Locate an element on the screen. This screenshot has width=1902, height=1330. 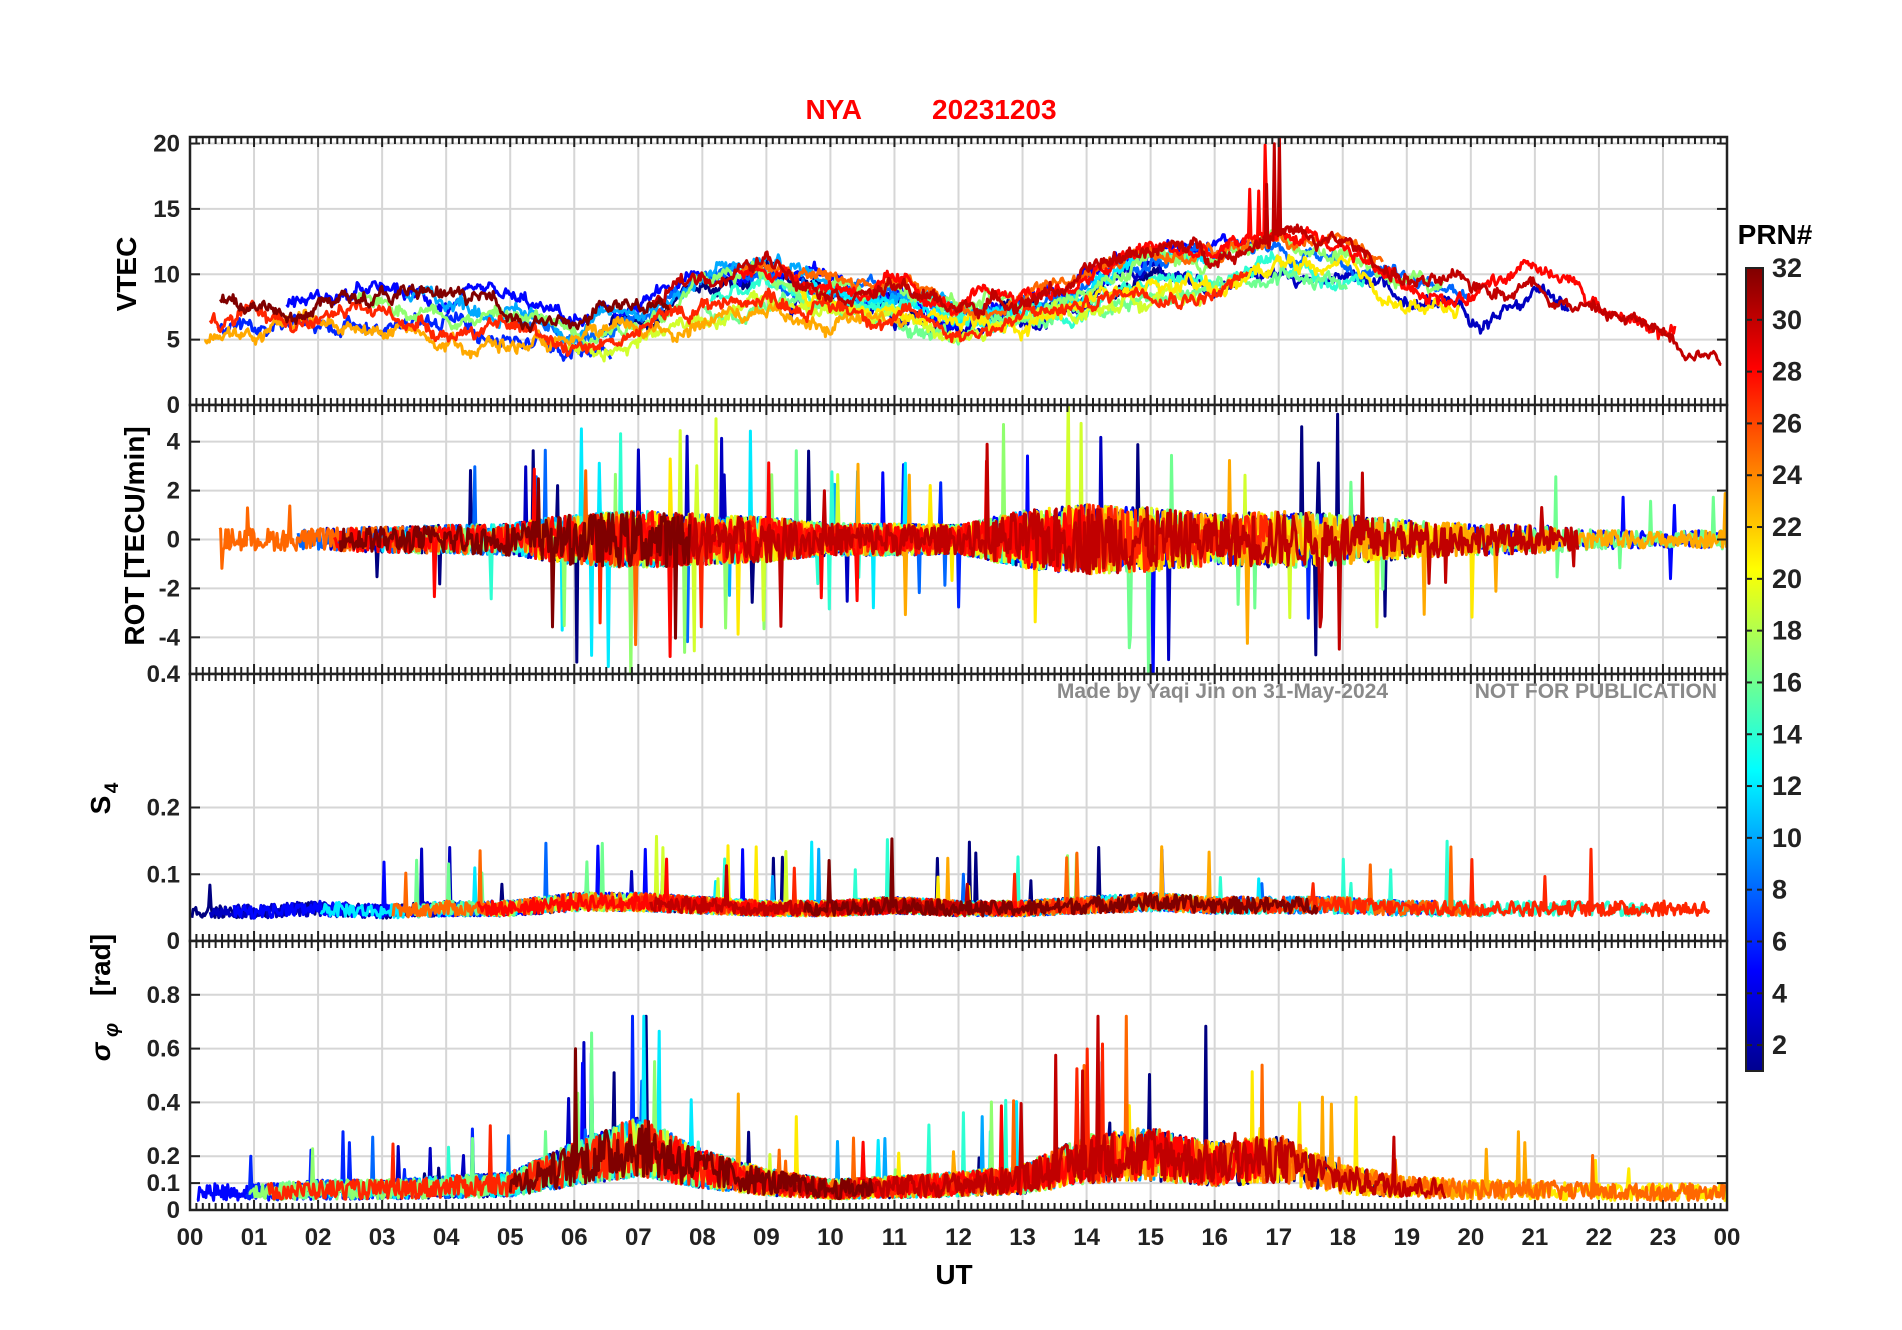
colorbar-tick-label: 16 is located at coordinates (1787, 682).